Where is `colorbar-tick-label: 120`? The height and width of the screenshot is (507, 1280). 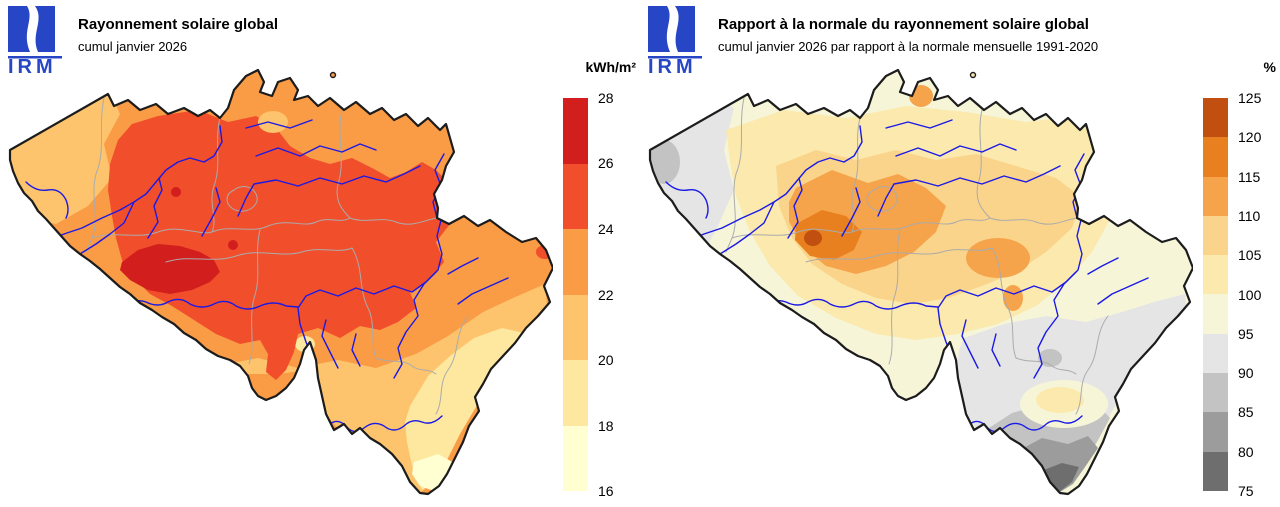 colorbar-tick-label: 120 is located at coordinates (1250, 137).